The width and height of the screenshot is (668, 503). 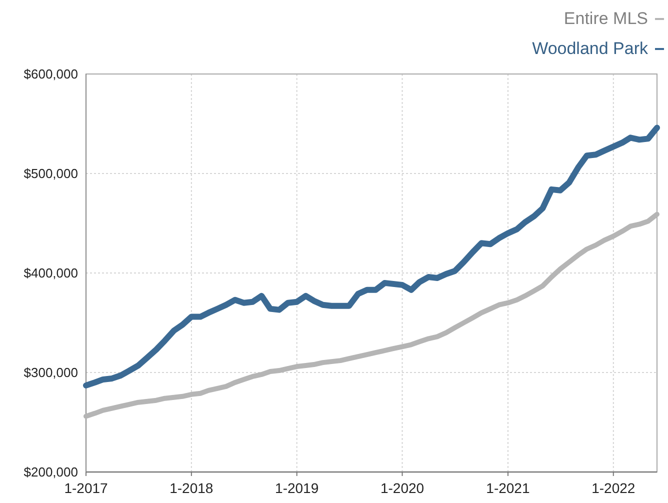 What do you see at coordinates (508, 488) in the screenshot?
I see `x-tick-label: 1-2021` at bounding box center [508, 488].